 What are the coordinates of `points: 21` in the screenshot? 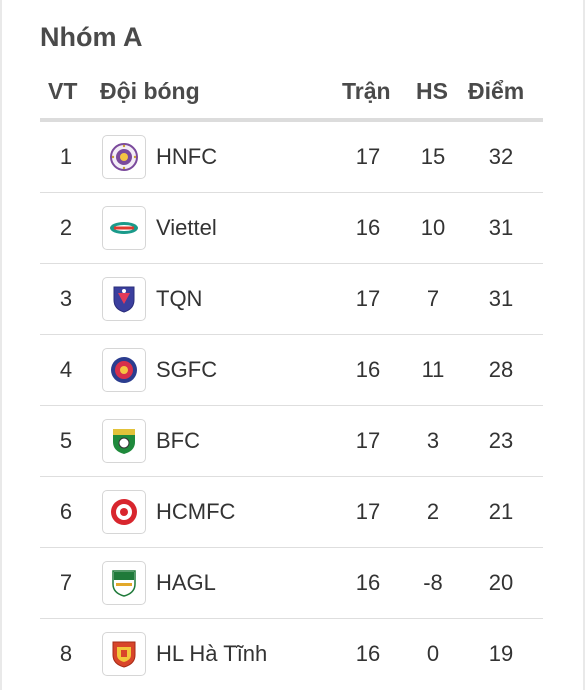 It's located at (501, 511).